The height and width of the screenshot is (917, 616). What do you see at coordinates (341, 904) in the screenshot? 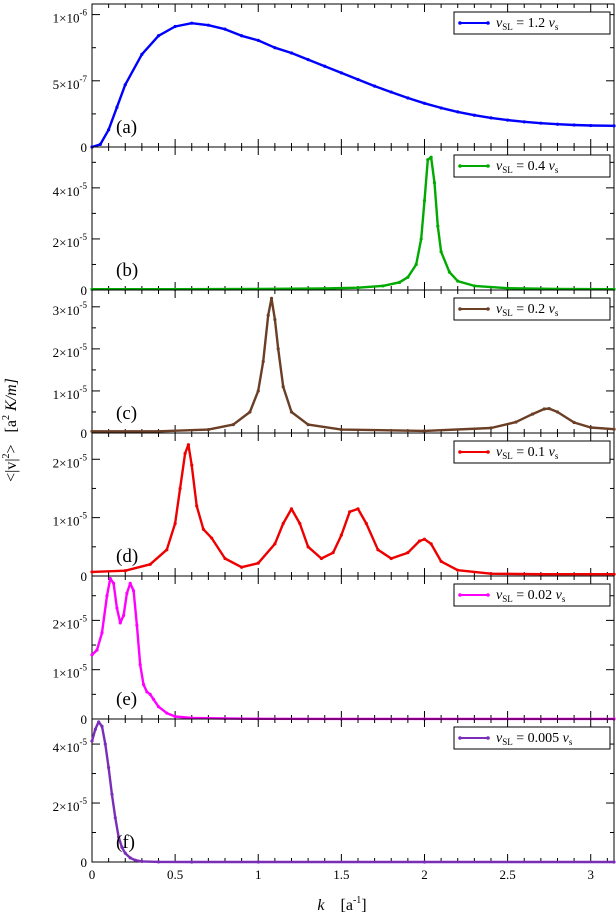
I see `x-axis-label: k [a-1]` at bounding box center [341, 904].